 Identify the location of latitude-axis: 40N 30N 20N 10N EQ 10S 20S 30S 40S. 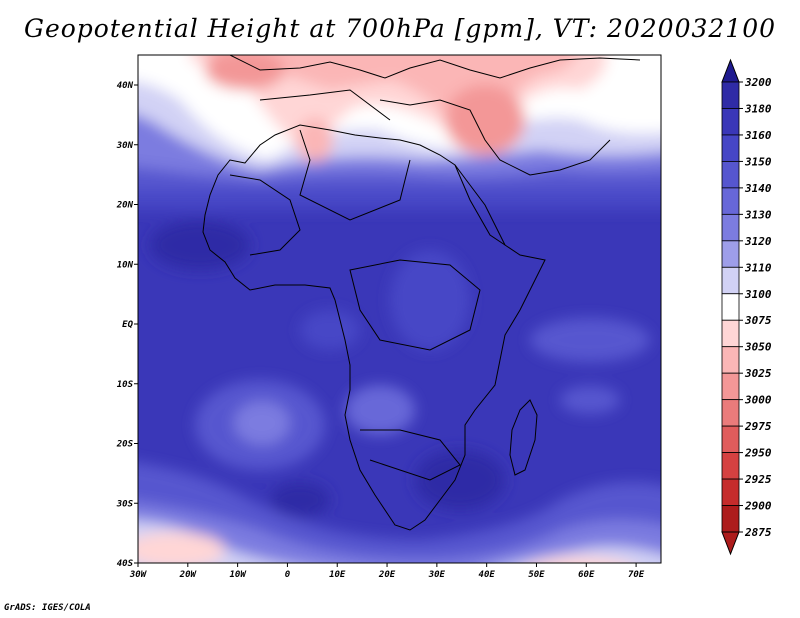
(127, 325).